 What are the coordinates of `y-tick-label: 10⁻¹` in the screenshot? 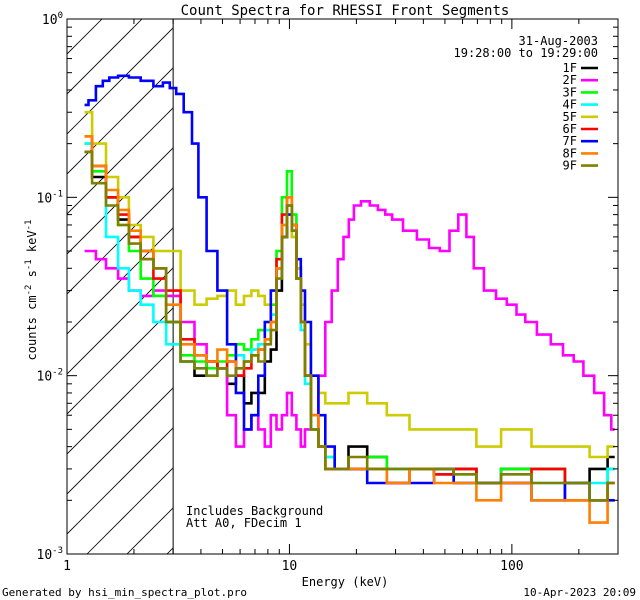 It's located at (50, 197).